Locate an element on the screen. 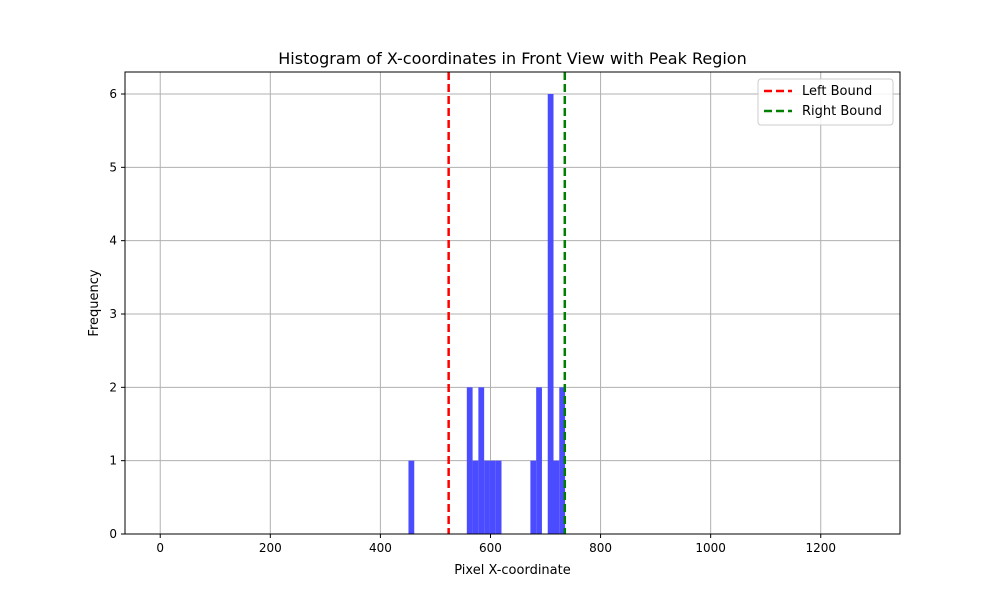  y-tick-label: 6 is located at coordinates (113, 94).